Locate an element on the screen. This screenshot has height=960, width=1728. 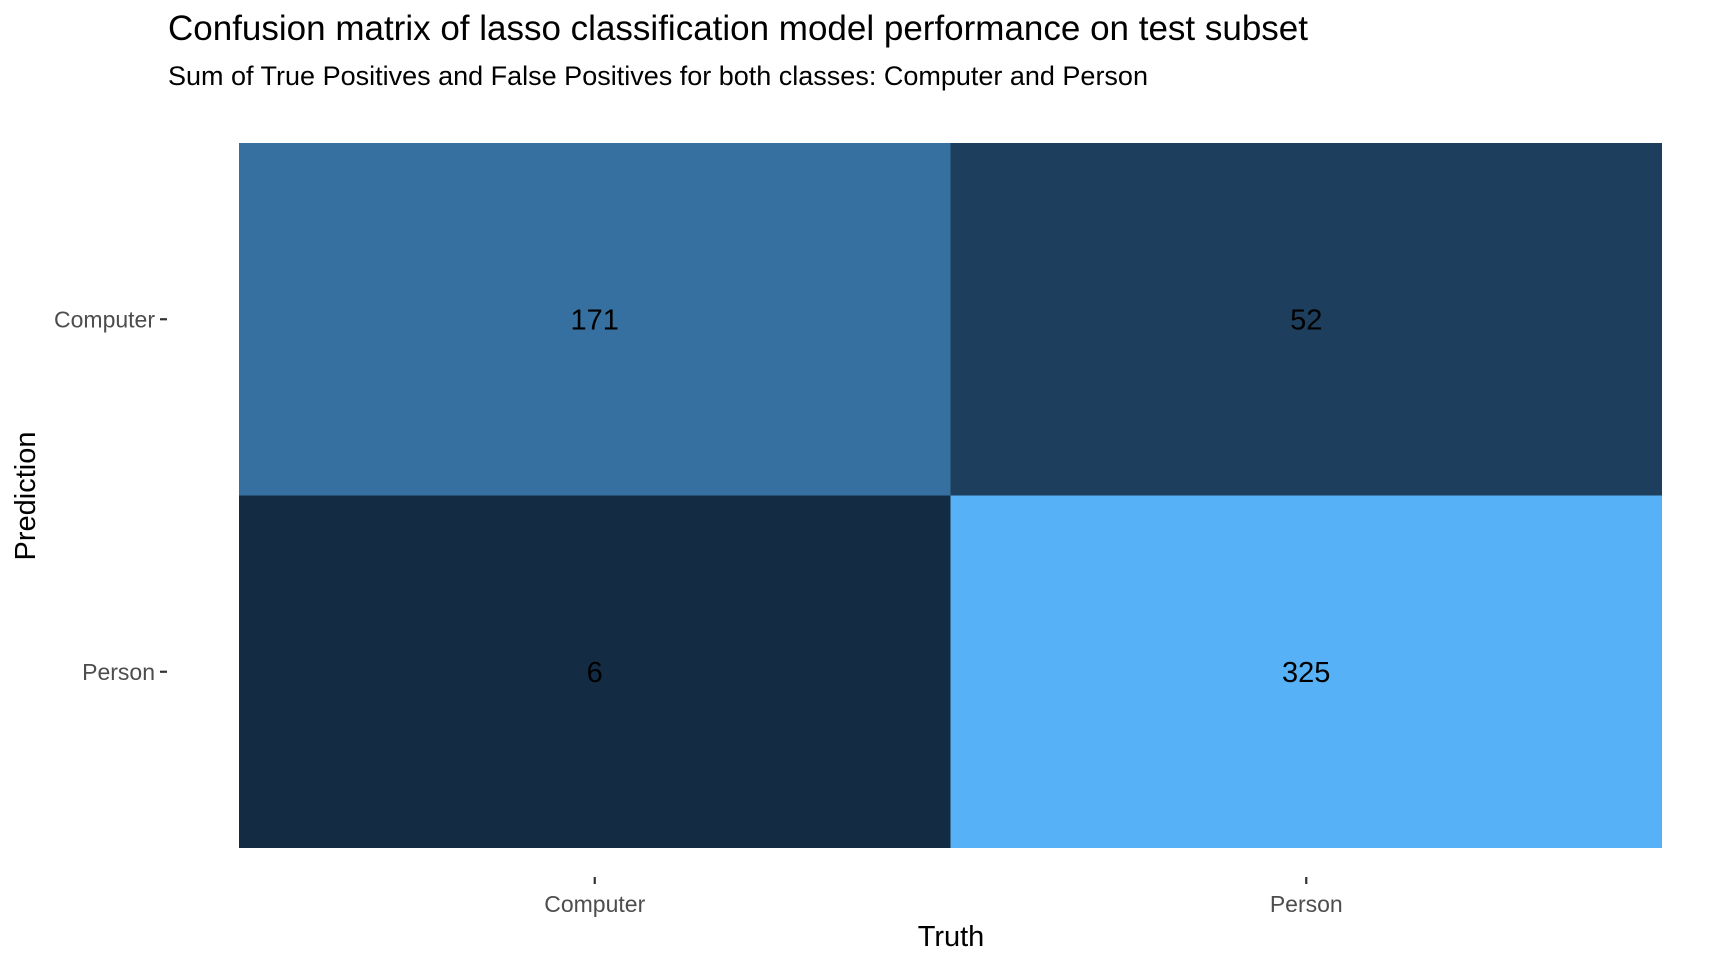
x-tick-label-person: Person is located at coordinates (1306, 904).